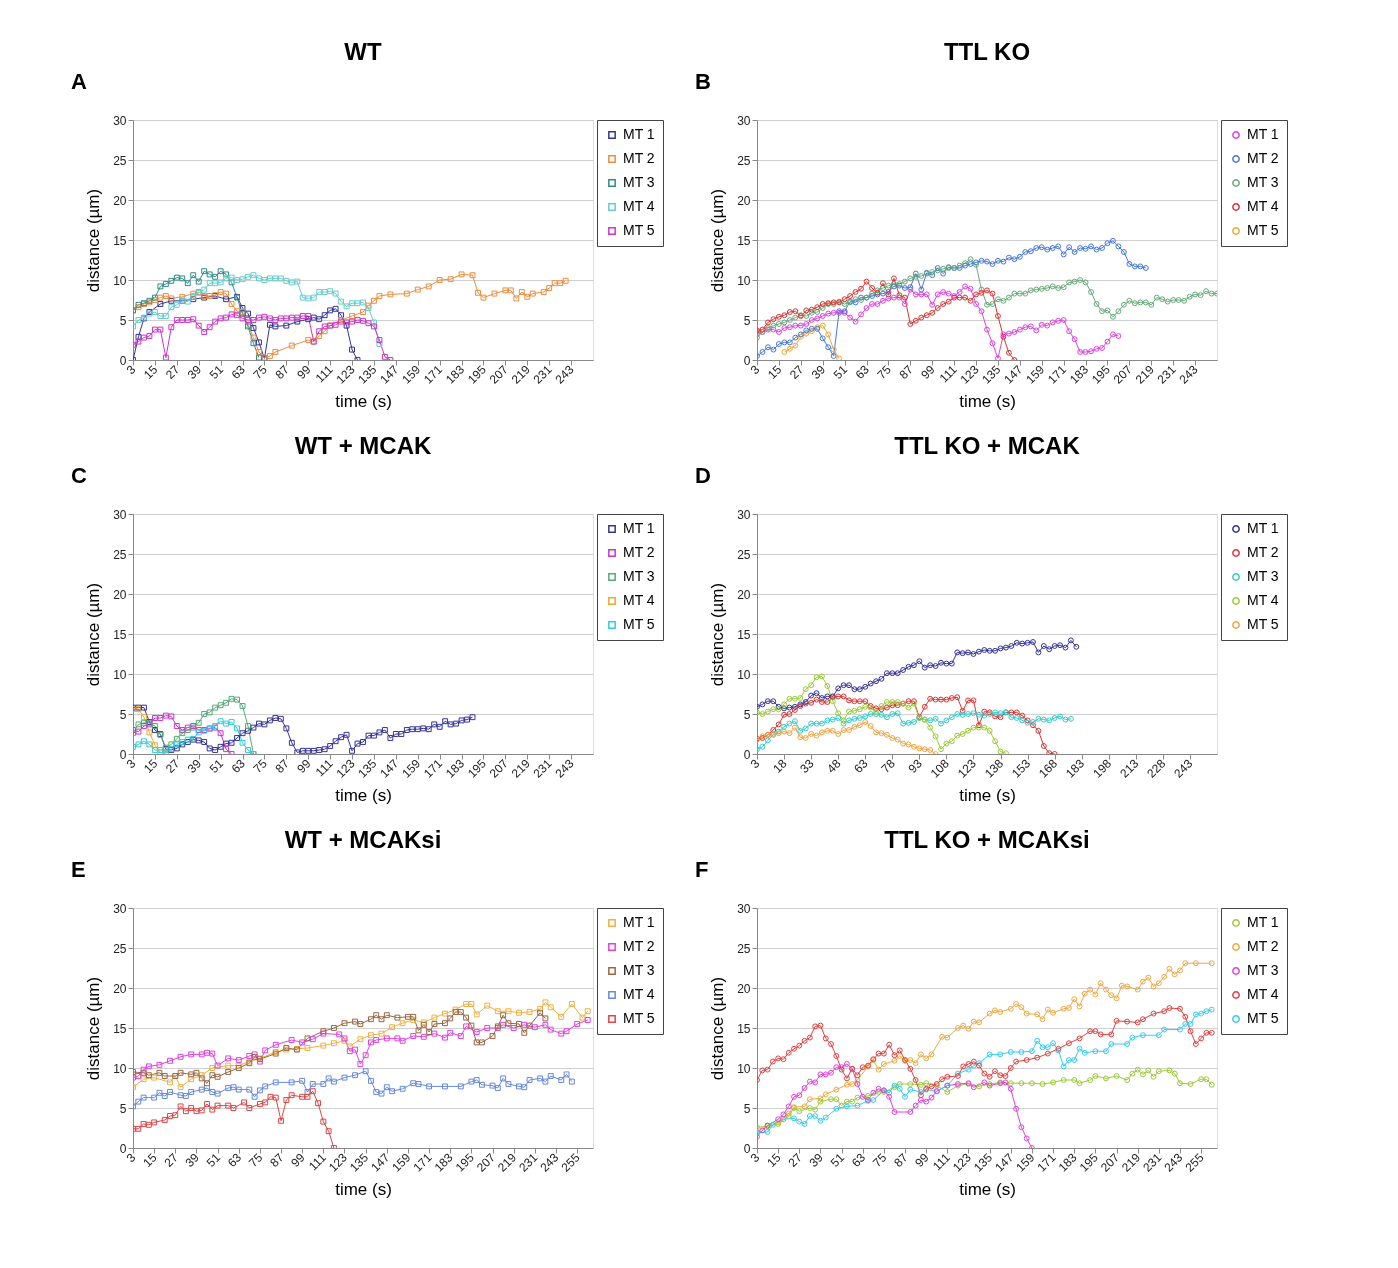 The width and height of the screenshot is (1398, 1268). I want to click on x-tick-label: 93, so click(915, 766).